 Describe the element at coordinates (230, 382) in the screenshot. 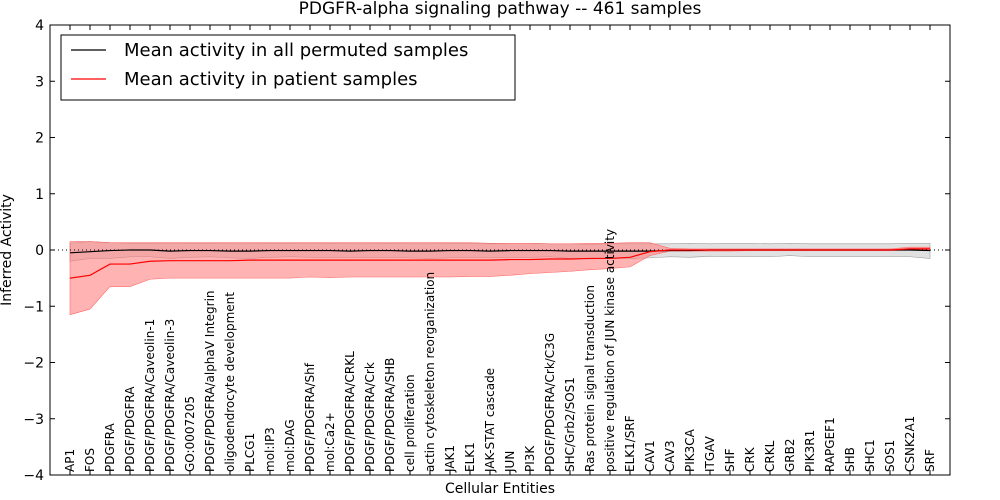

I see `x-category-label: oligodendrocyte development` at that location.